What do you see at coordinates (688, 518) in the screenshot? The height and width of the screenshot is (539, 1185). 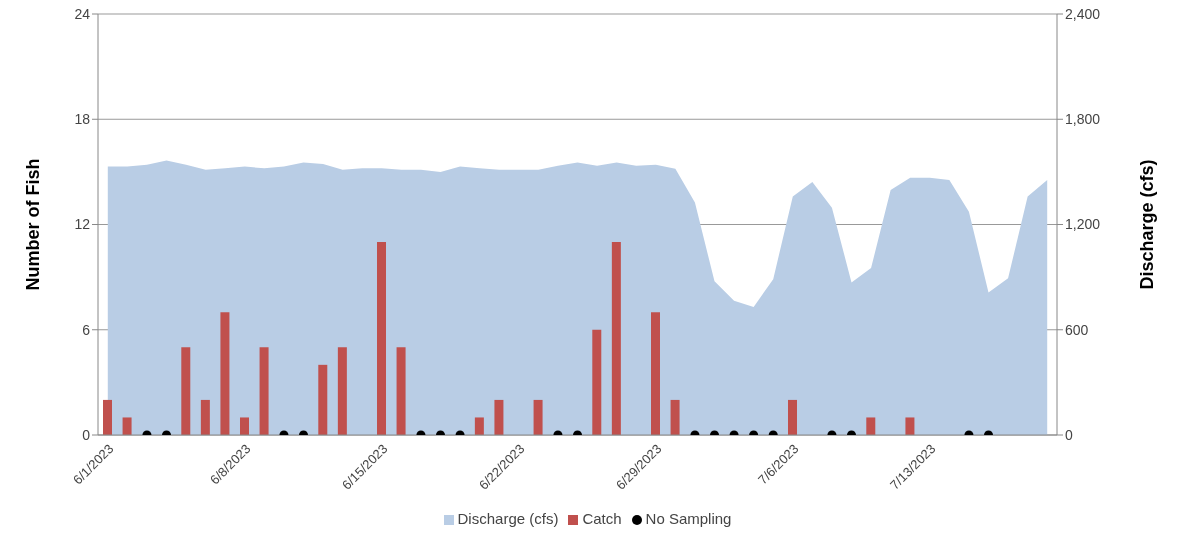 I see `legend-label: No Sampling` at bounding box center [688, 518].